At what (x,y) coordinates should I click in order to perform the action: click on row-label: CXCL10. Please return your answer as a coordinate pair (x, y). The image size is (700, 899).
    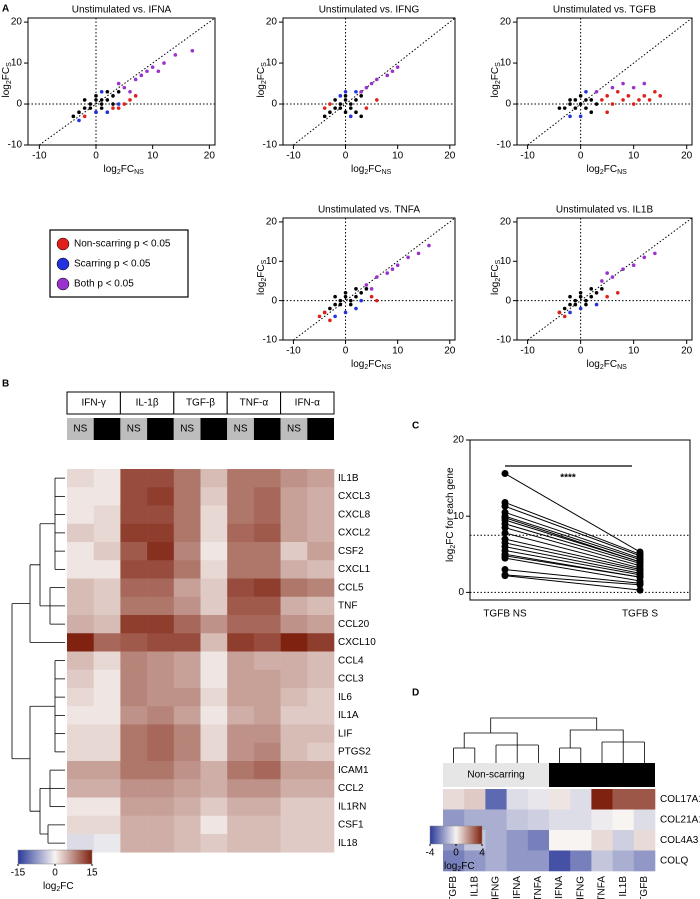
    Looking at the image, I should click on (357, 642).